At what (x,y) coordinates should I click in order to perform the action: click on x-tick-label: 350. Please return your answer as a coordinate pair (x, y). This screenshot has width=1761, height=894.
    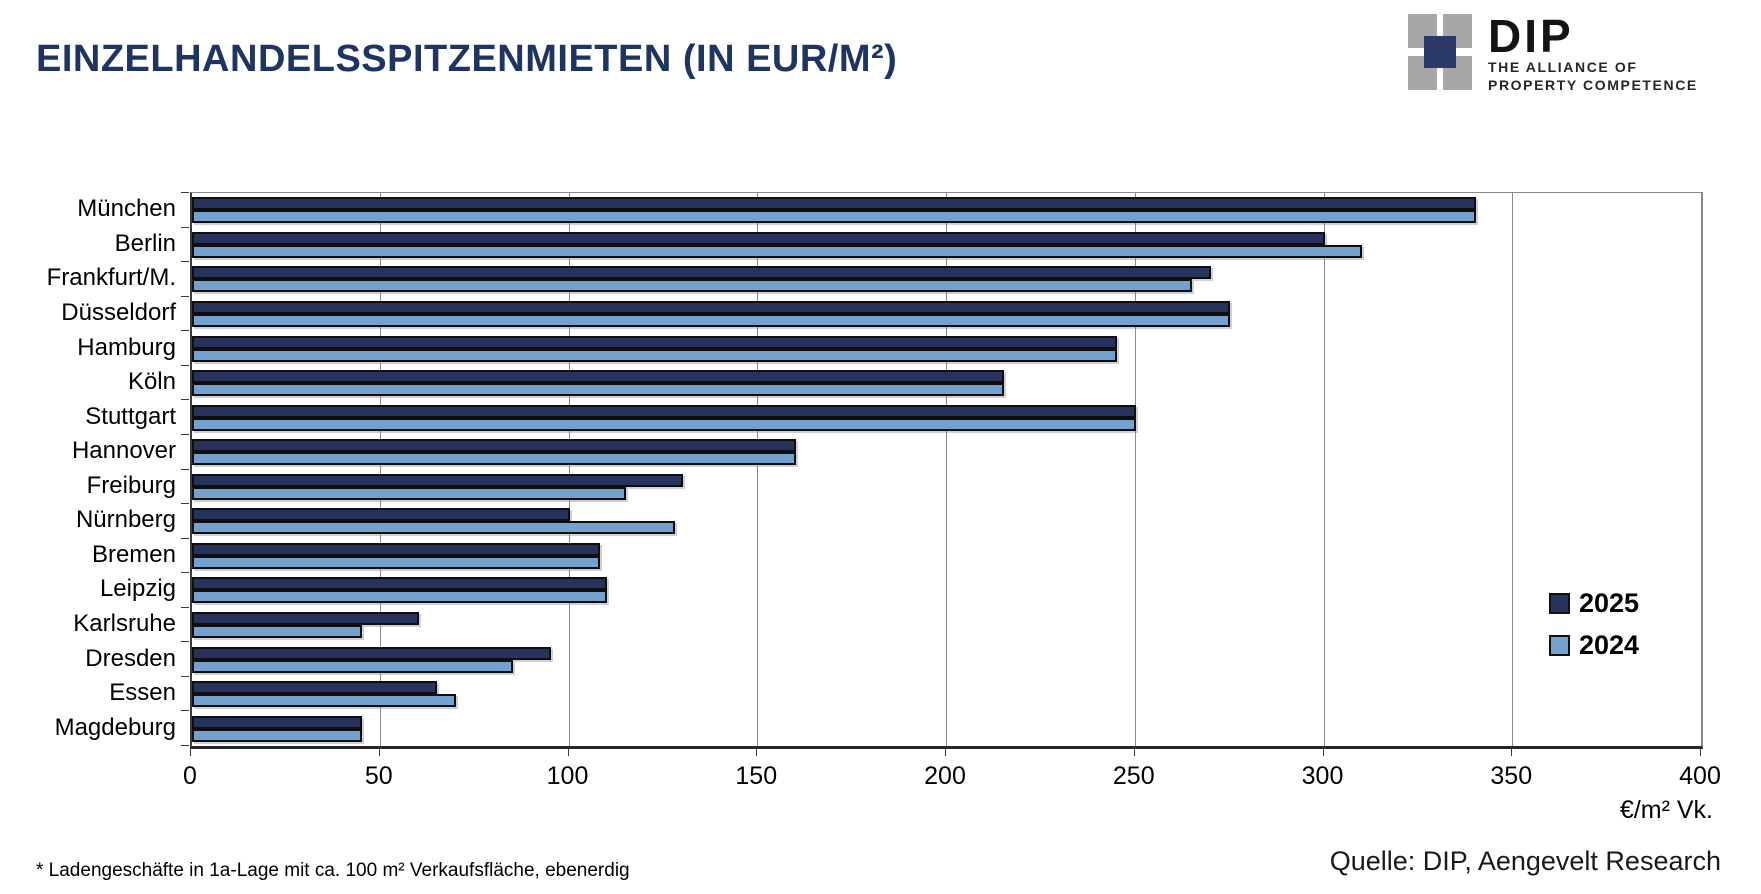
    Looking at the image, I should click on (1511, 776).